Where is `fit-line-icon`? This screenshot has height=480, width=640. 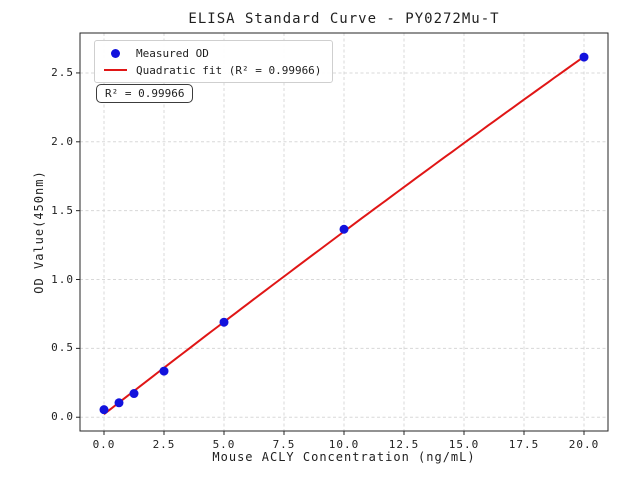 fit-line-icon is located at coordinates (115, 70).